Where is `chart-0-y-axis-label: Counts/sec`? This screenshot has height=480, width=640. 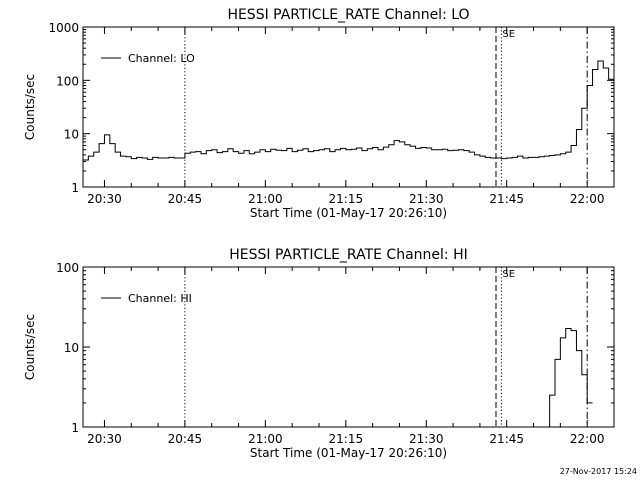
chart-0-y-axis-label: Counts/sec is located at coordinates (30, 107).